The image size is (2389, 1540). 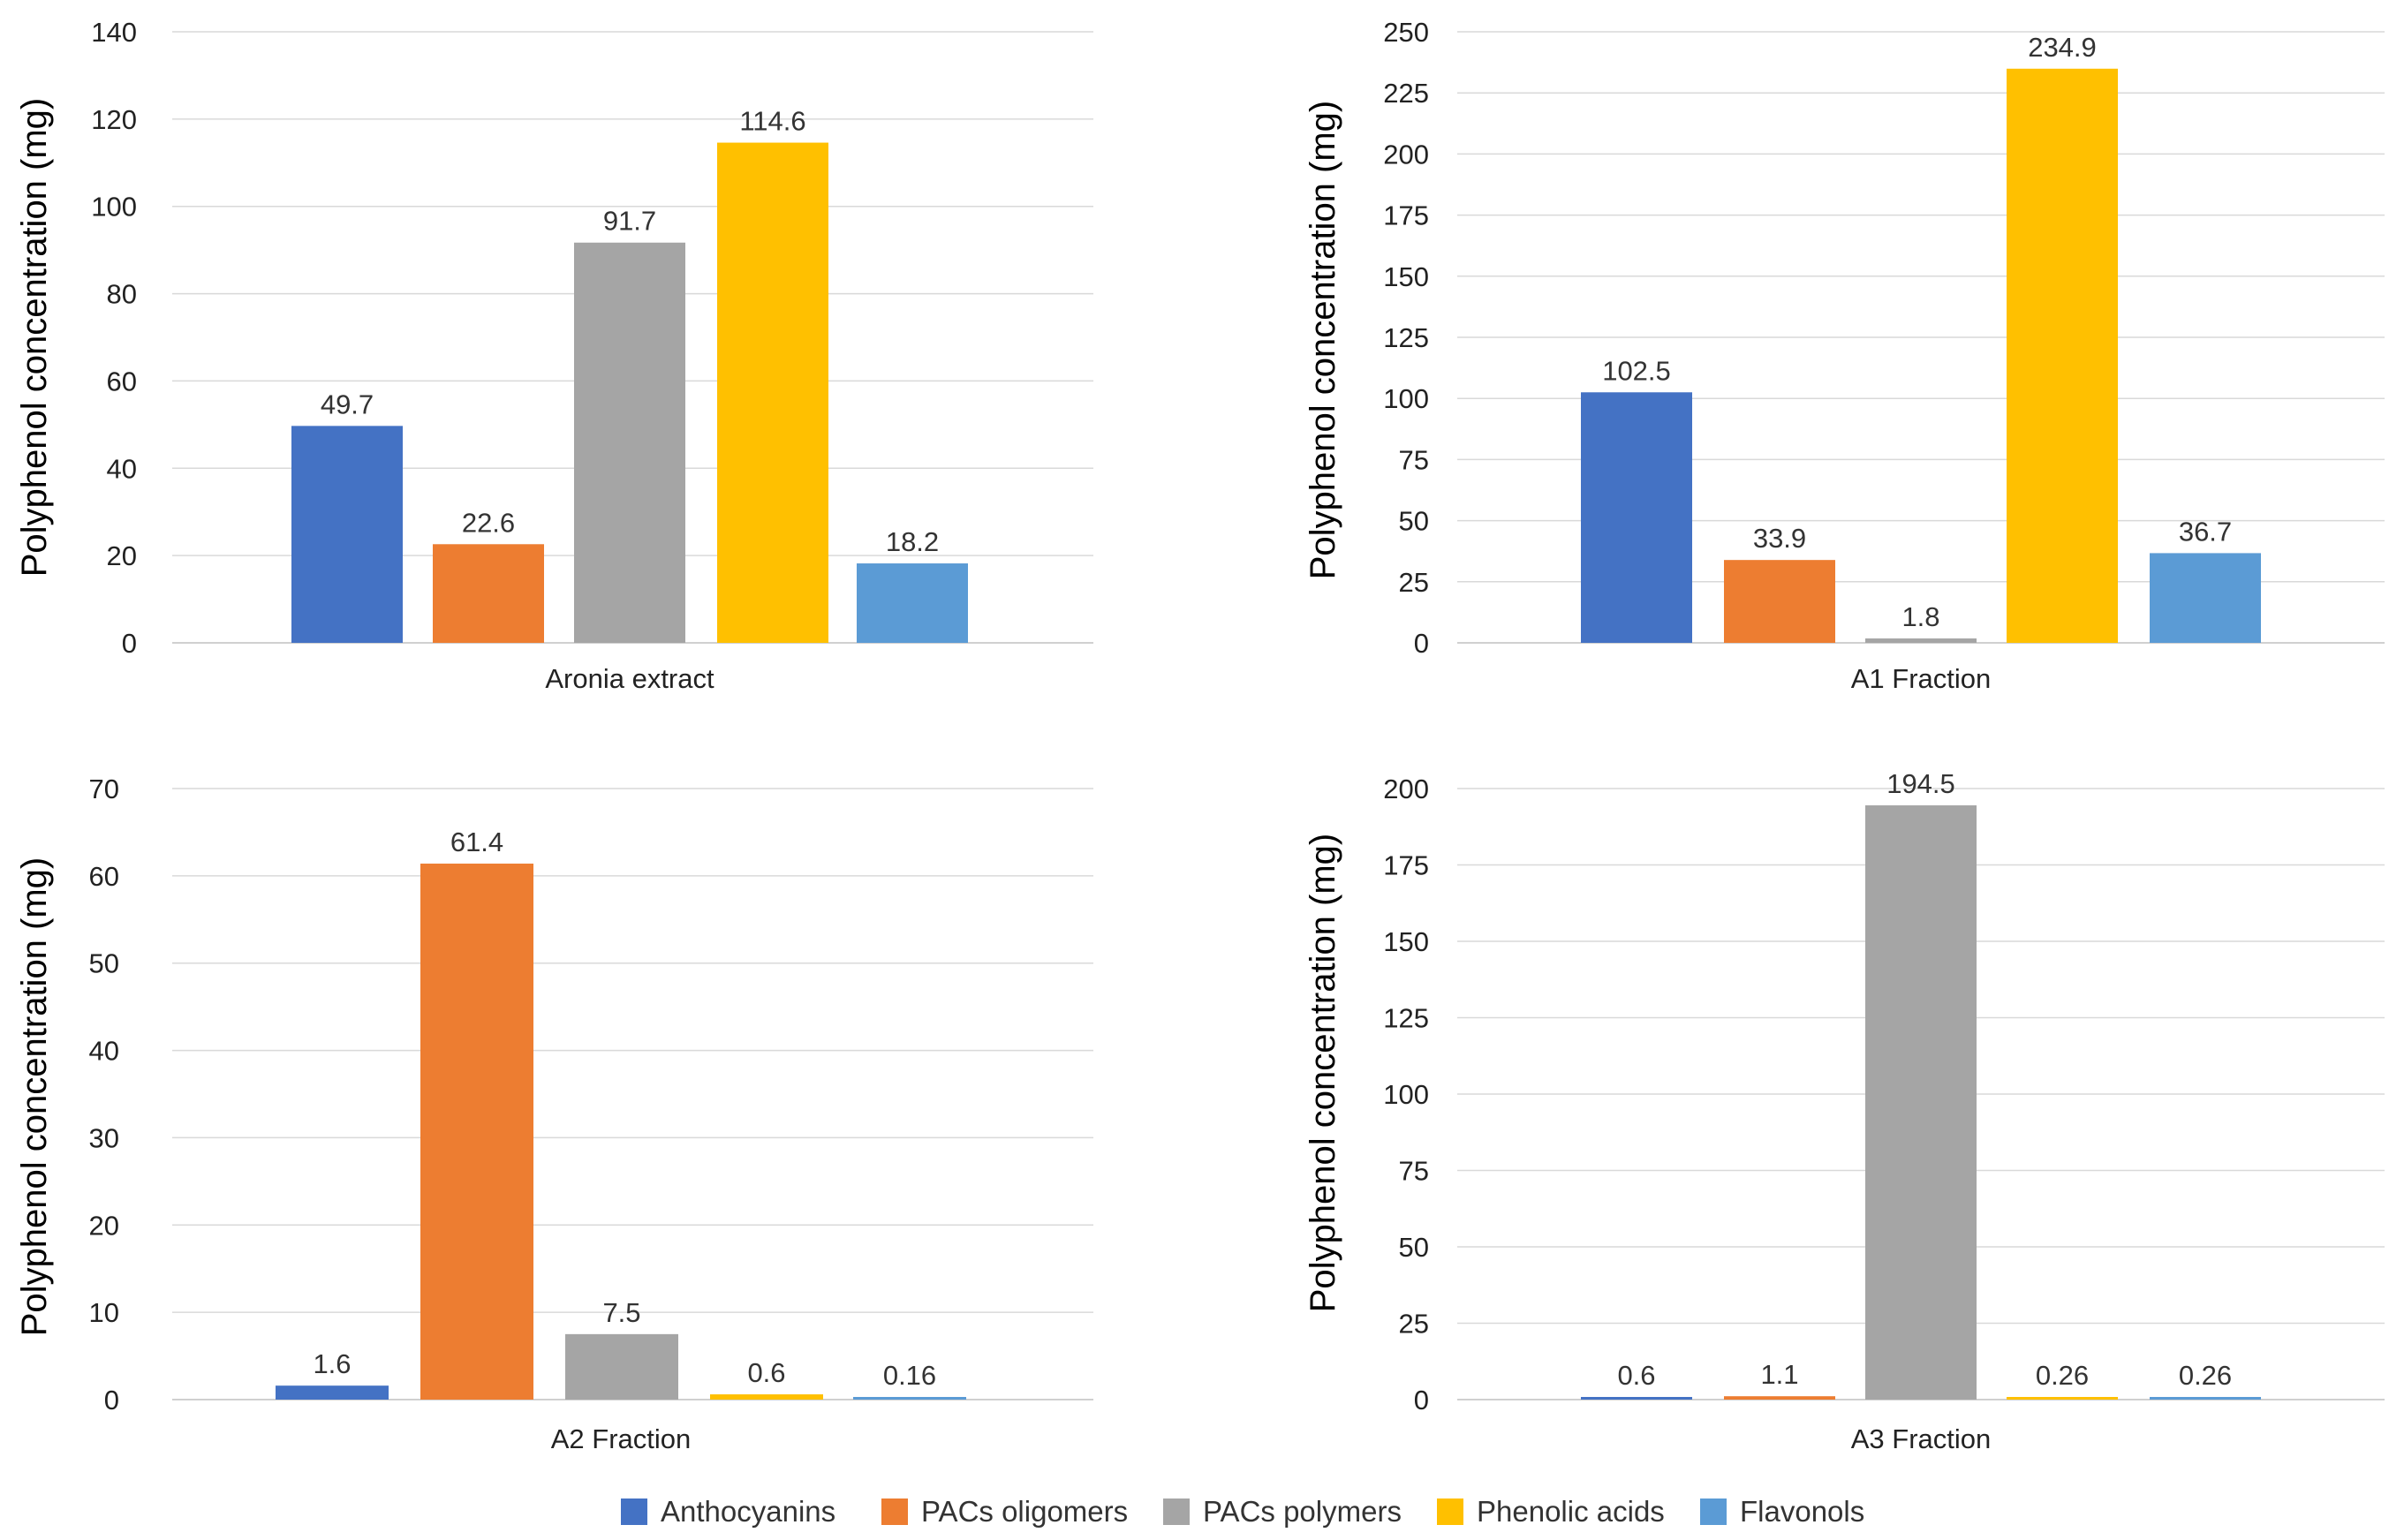 What do you see at coordinates (1024, 1511) in the screenshot?
I see `legend-pacs-oligomers-label: PACs oligomers` at bounding box center [1024, 1511].